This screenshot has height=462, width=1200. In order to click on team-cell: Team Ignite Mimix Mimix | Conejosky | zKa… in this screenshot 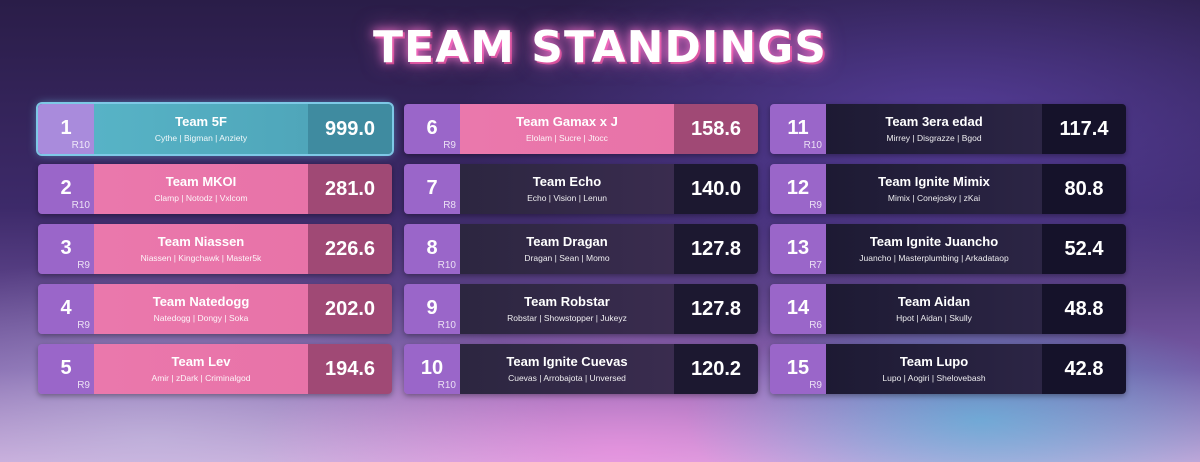, I will do `click(934, 189)`.